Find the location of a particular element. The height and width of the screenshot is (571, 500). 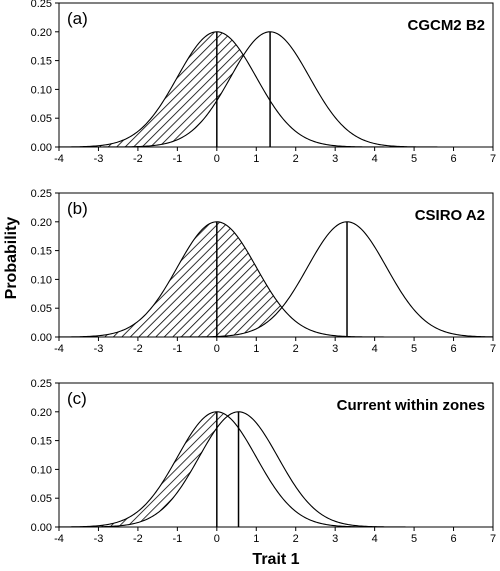

x-axis-title: Trait 1 is located at coordinates (275, 559).